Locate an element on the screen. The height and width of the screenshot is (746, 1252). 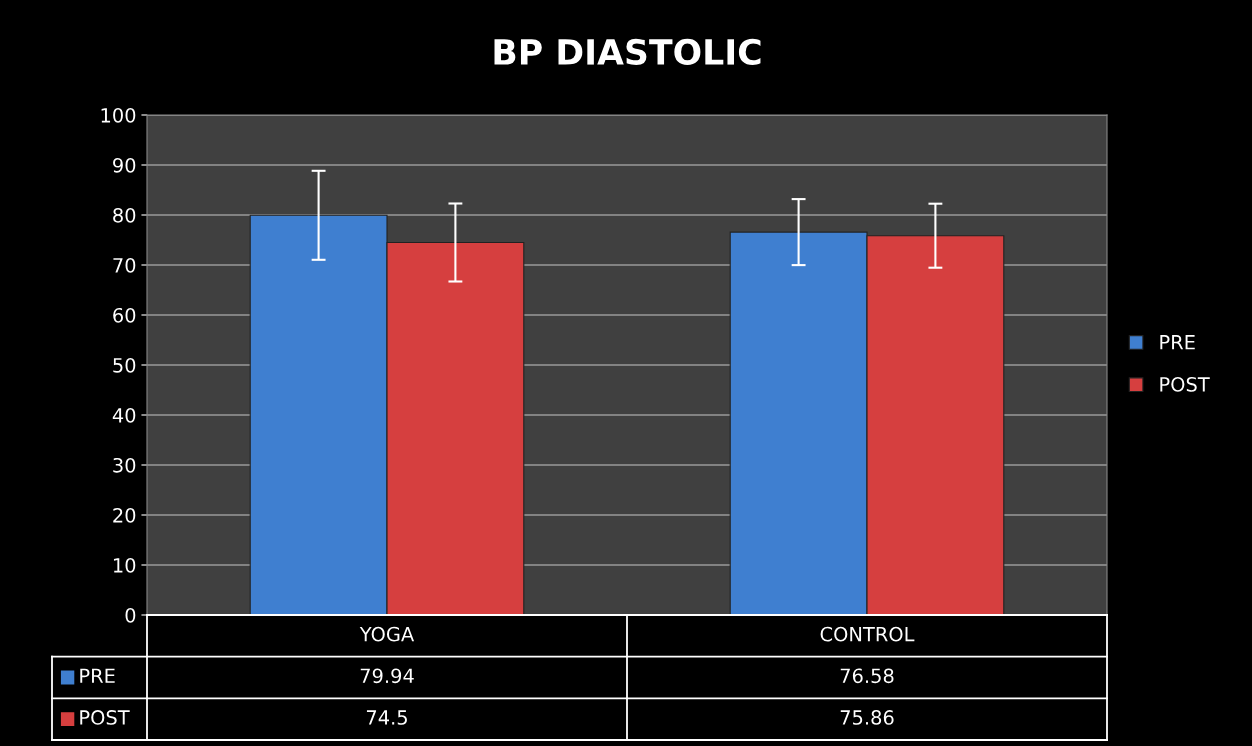
y-tick-label: 50 is located at coordinates (124, 365).